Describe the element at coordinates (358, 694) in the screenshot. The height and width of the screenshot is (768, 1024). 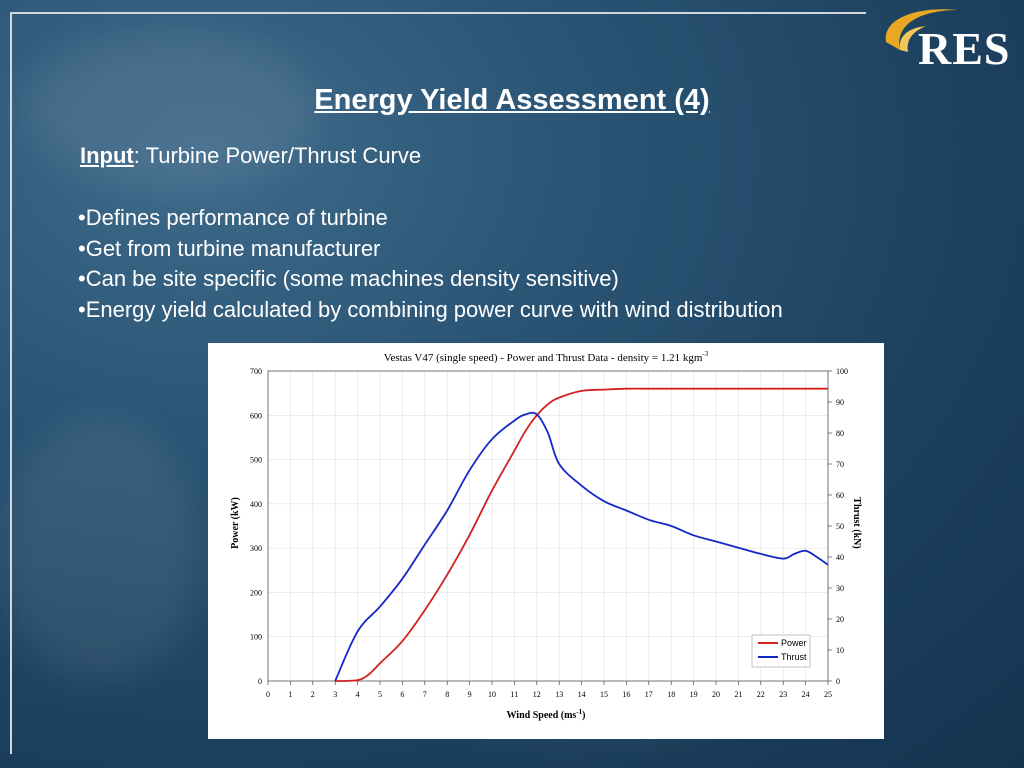
I see `x-tick-label: 4` at that location.